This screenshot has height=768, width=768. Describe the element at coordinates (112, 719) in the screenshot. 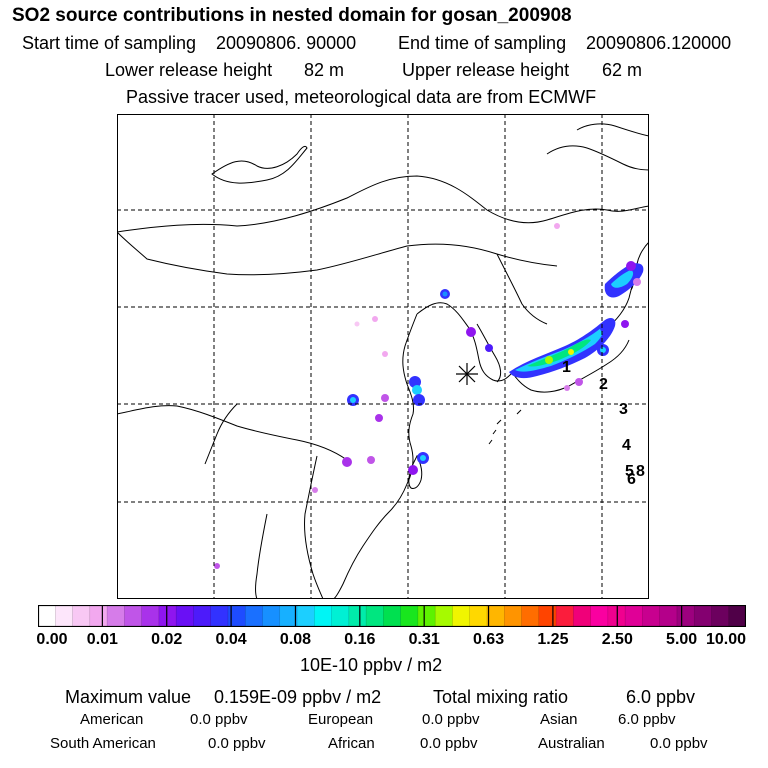

I see `region-name: American` at that location.